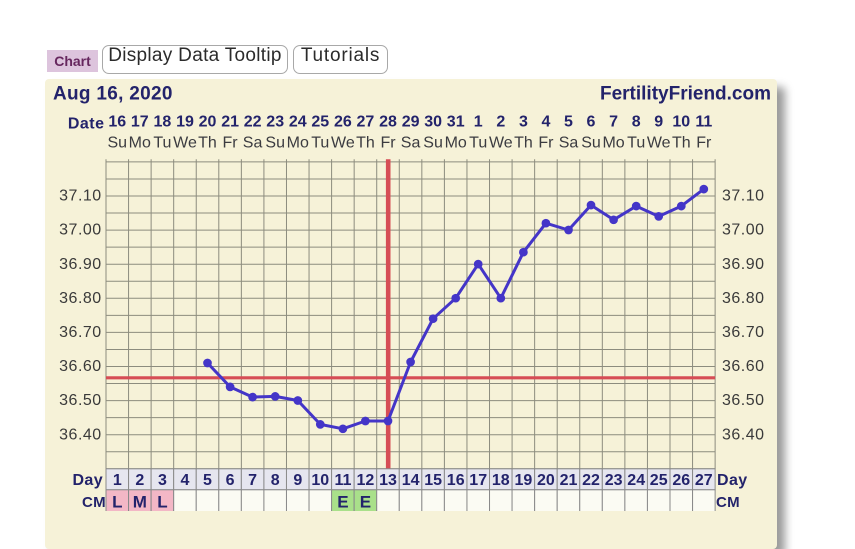  Describe the element at coordinates (117, 122) in the screenshot. I see `svg-text: 16` at that location.